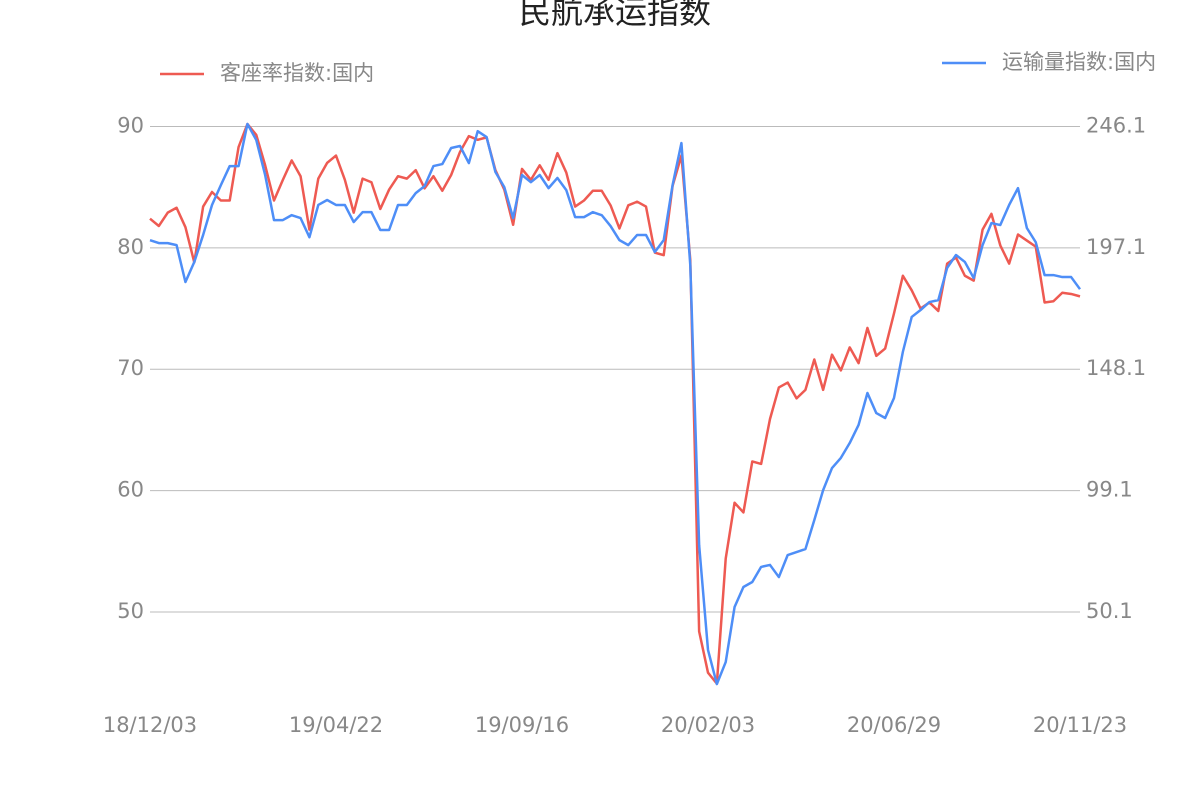 The height and width of the screenshot is (800, 1200). Describe the element at coordinates (130, 125) in the screenshot. I see `y-tick-label: 90` at that location.